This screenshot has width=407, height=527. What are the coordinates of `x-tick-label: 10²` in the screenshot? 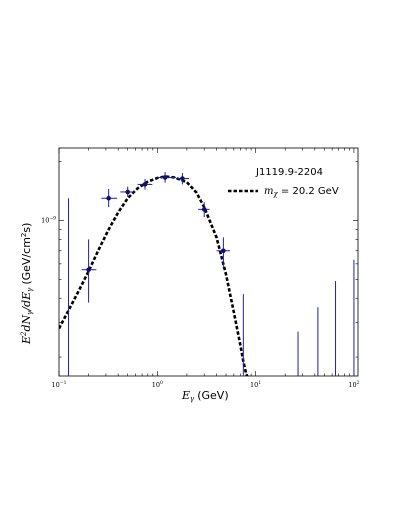 It's located at (353, 384).